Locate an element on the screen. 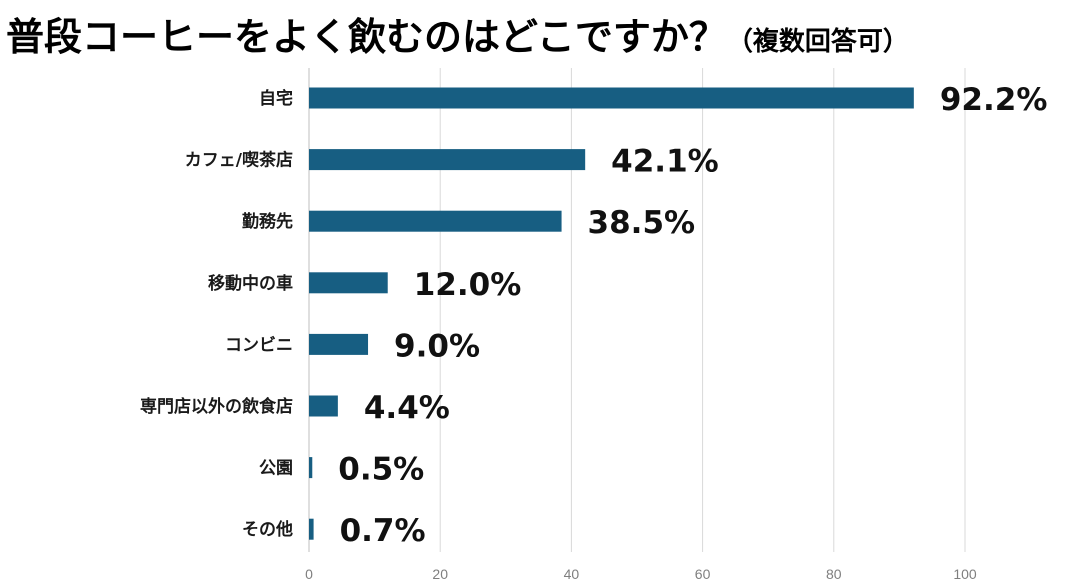  chart-title-main: 普段コーヒーをよく飲むのはどこですか？ is located at coordinates (366, 37).